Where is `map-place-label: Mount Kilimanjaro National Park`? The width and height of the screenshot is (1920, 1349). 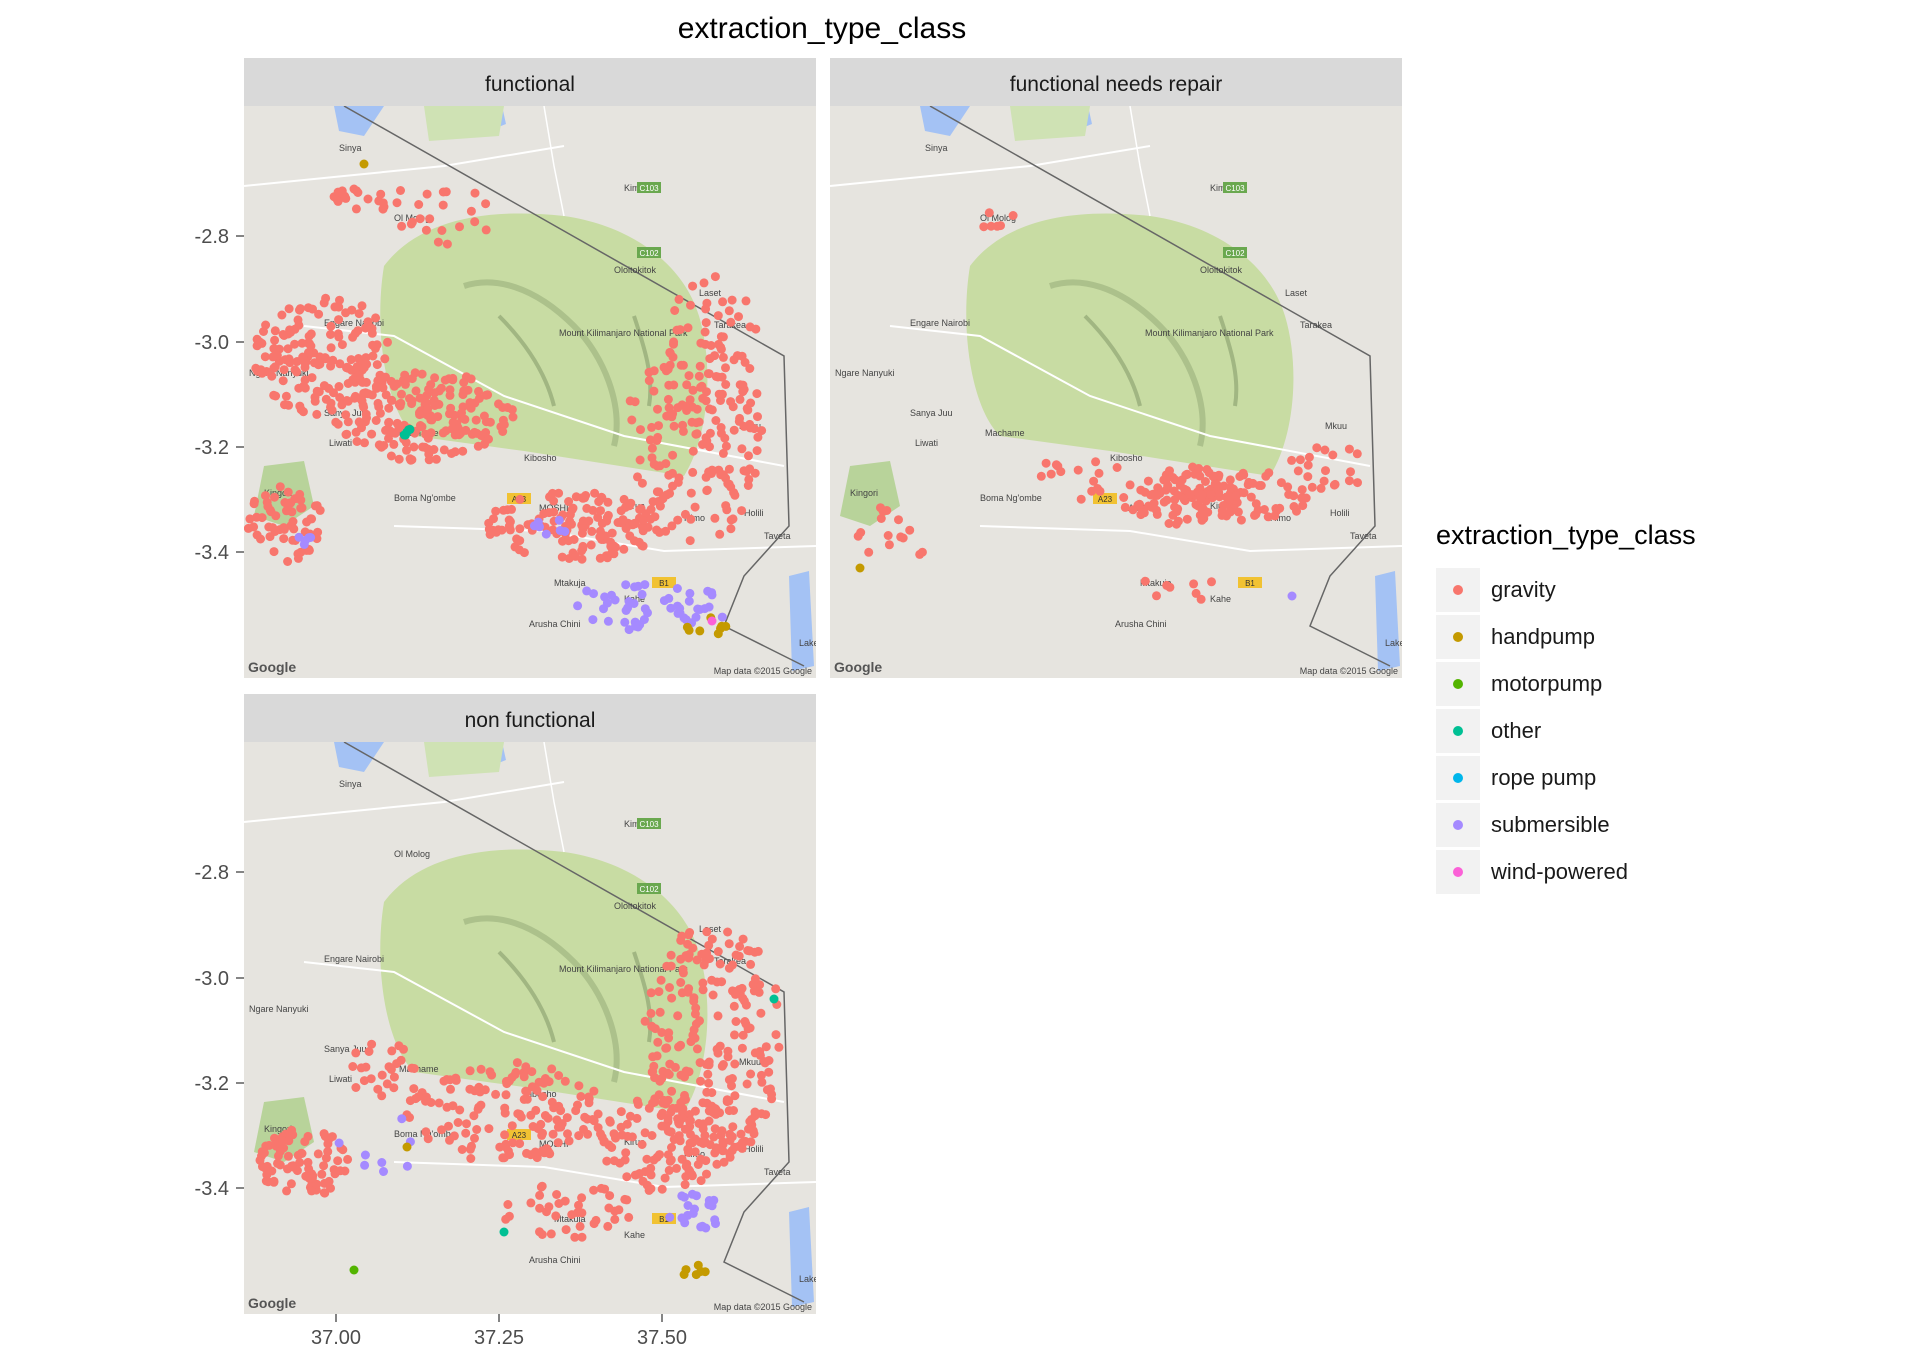 map-place-label: Mount Kilimanjaro National Park is located at coordinates (1209, 333).